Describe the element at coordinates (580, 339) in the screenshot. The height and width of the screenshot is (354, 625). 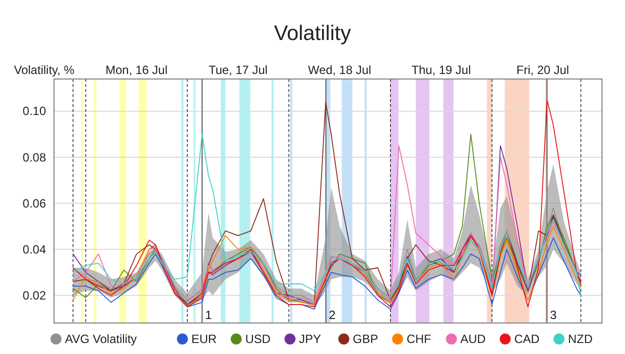
I see `legend-label: NZD` at that location.